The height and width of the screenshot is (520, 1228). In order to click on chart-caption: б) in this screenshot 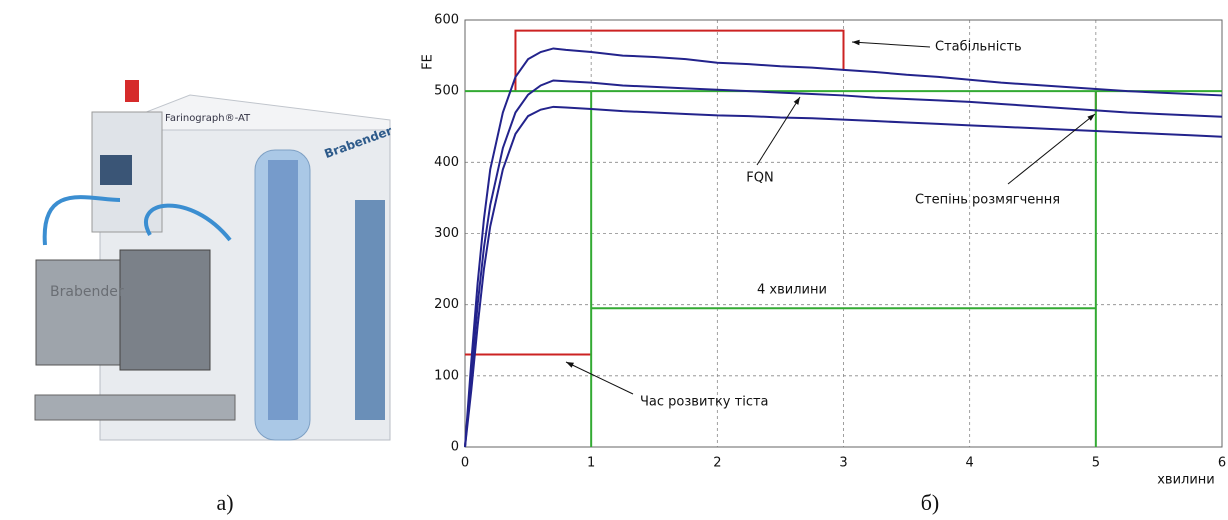, I will do `click(930, 502)`.